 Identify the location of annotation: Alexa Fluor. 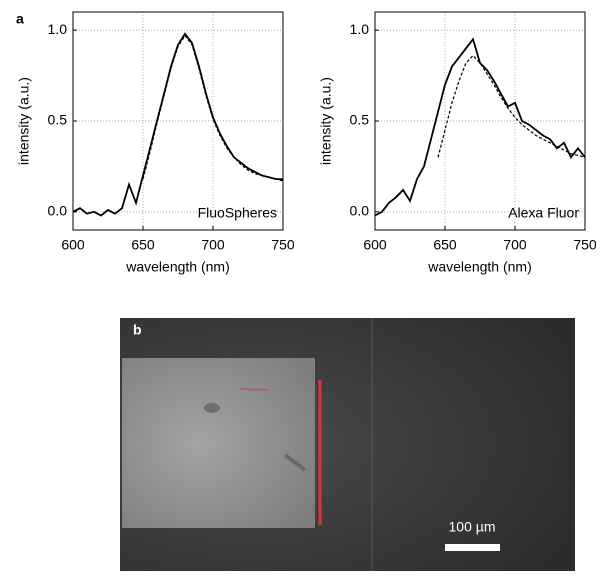
(543, 213).